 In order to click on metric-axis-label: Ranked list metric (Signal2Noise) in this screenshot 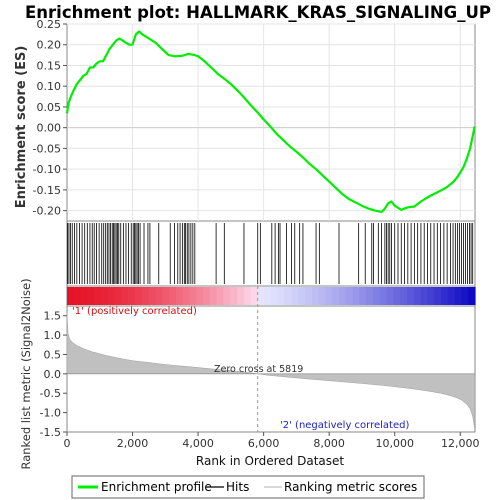, I will do `click(26, 373)`.